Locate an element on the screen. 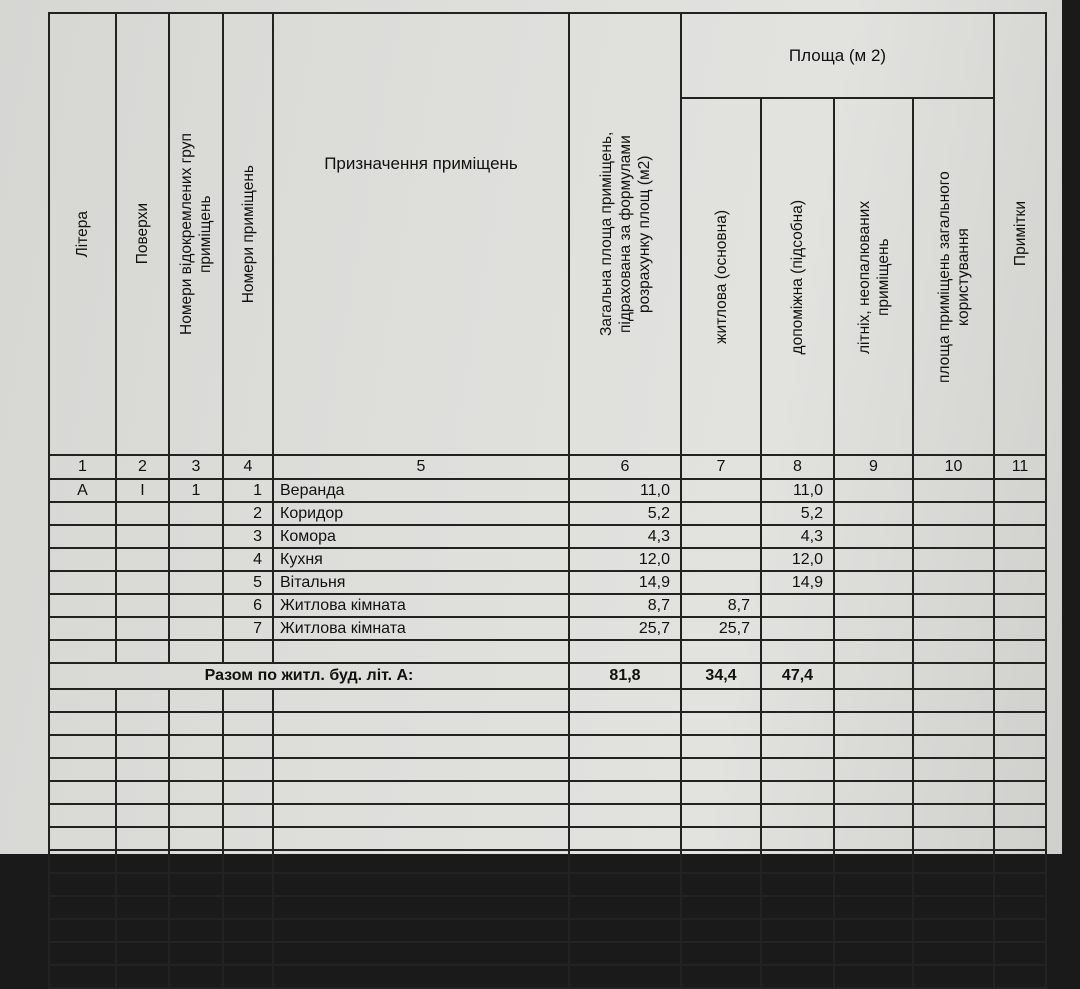  total-living: 34,4 is located at coordinates (721, 676).